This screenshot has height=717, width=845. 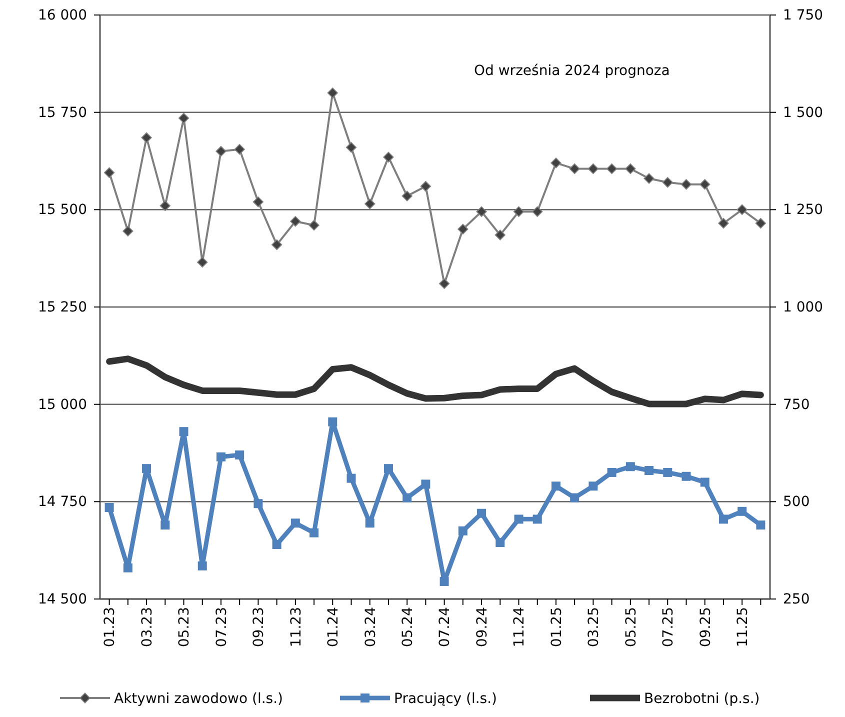 What do you see at coordinates (803, 112) in the screenshot?
I see `y2-tick-label: 1 500` at bounding box center [803, 112].